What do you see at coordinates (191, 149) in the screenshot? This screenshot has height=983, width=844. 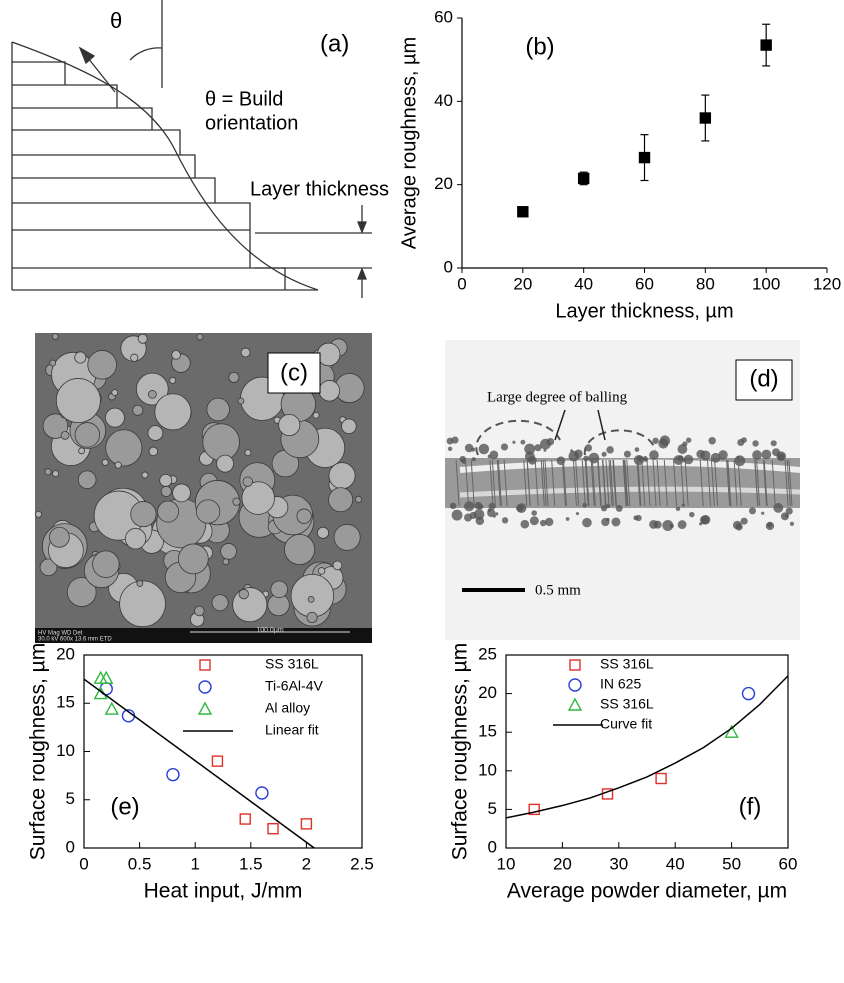 I see `diagram-a` at bounding box center [191, 149].